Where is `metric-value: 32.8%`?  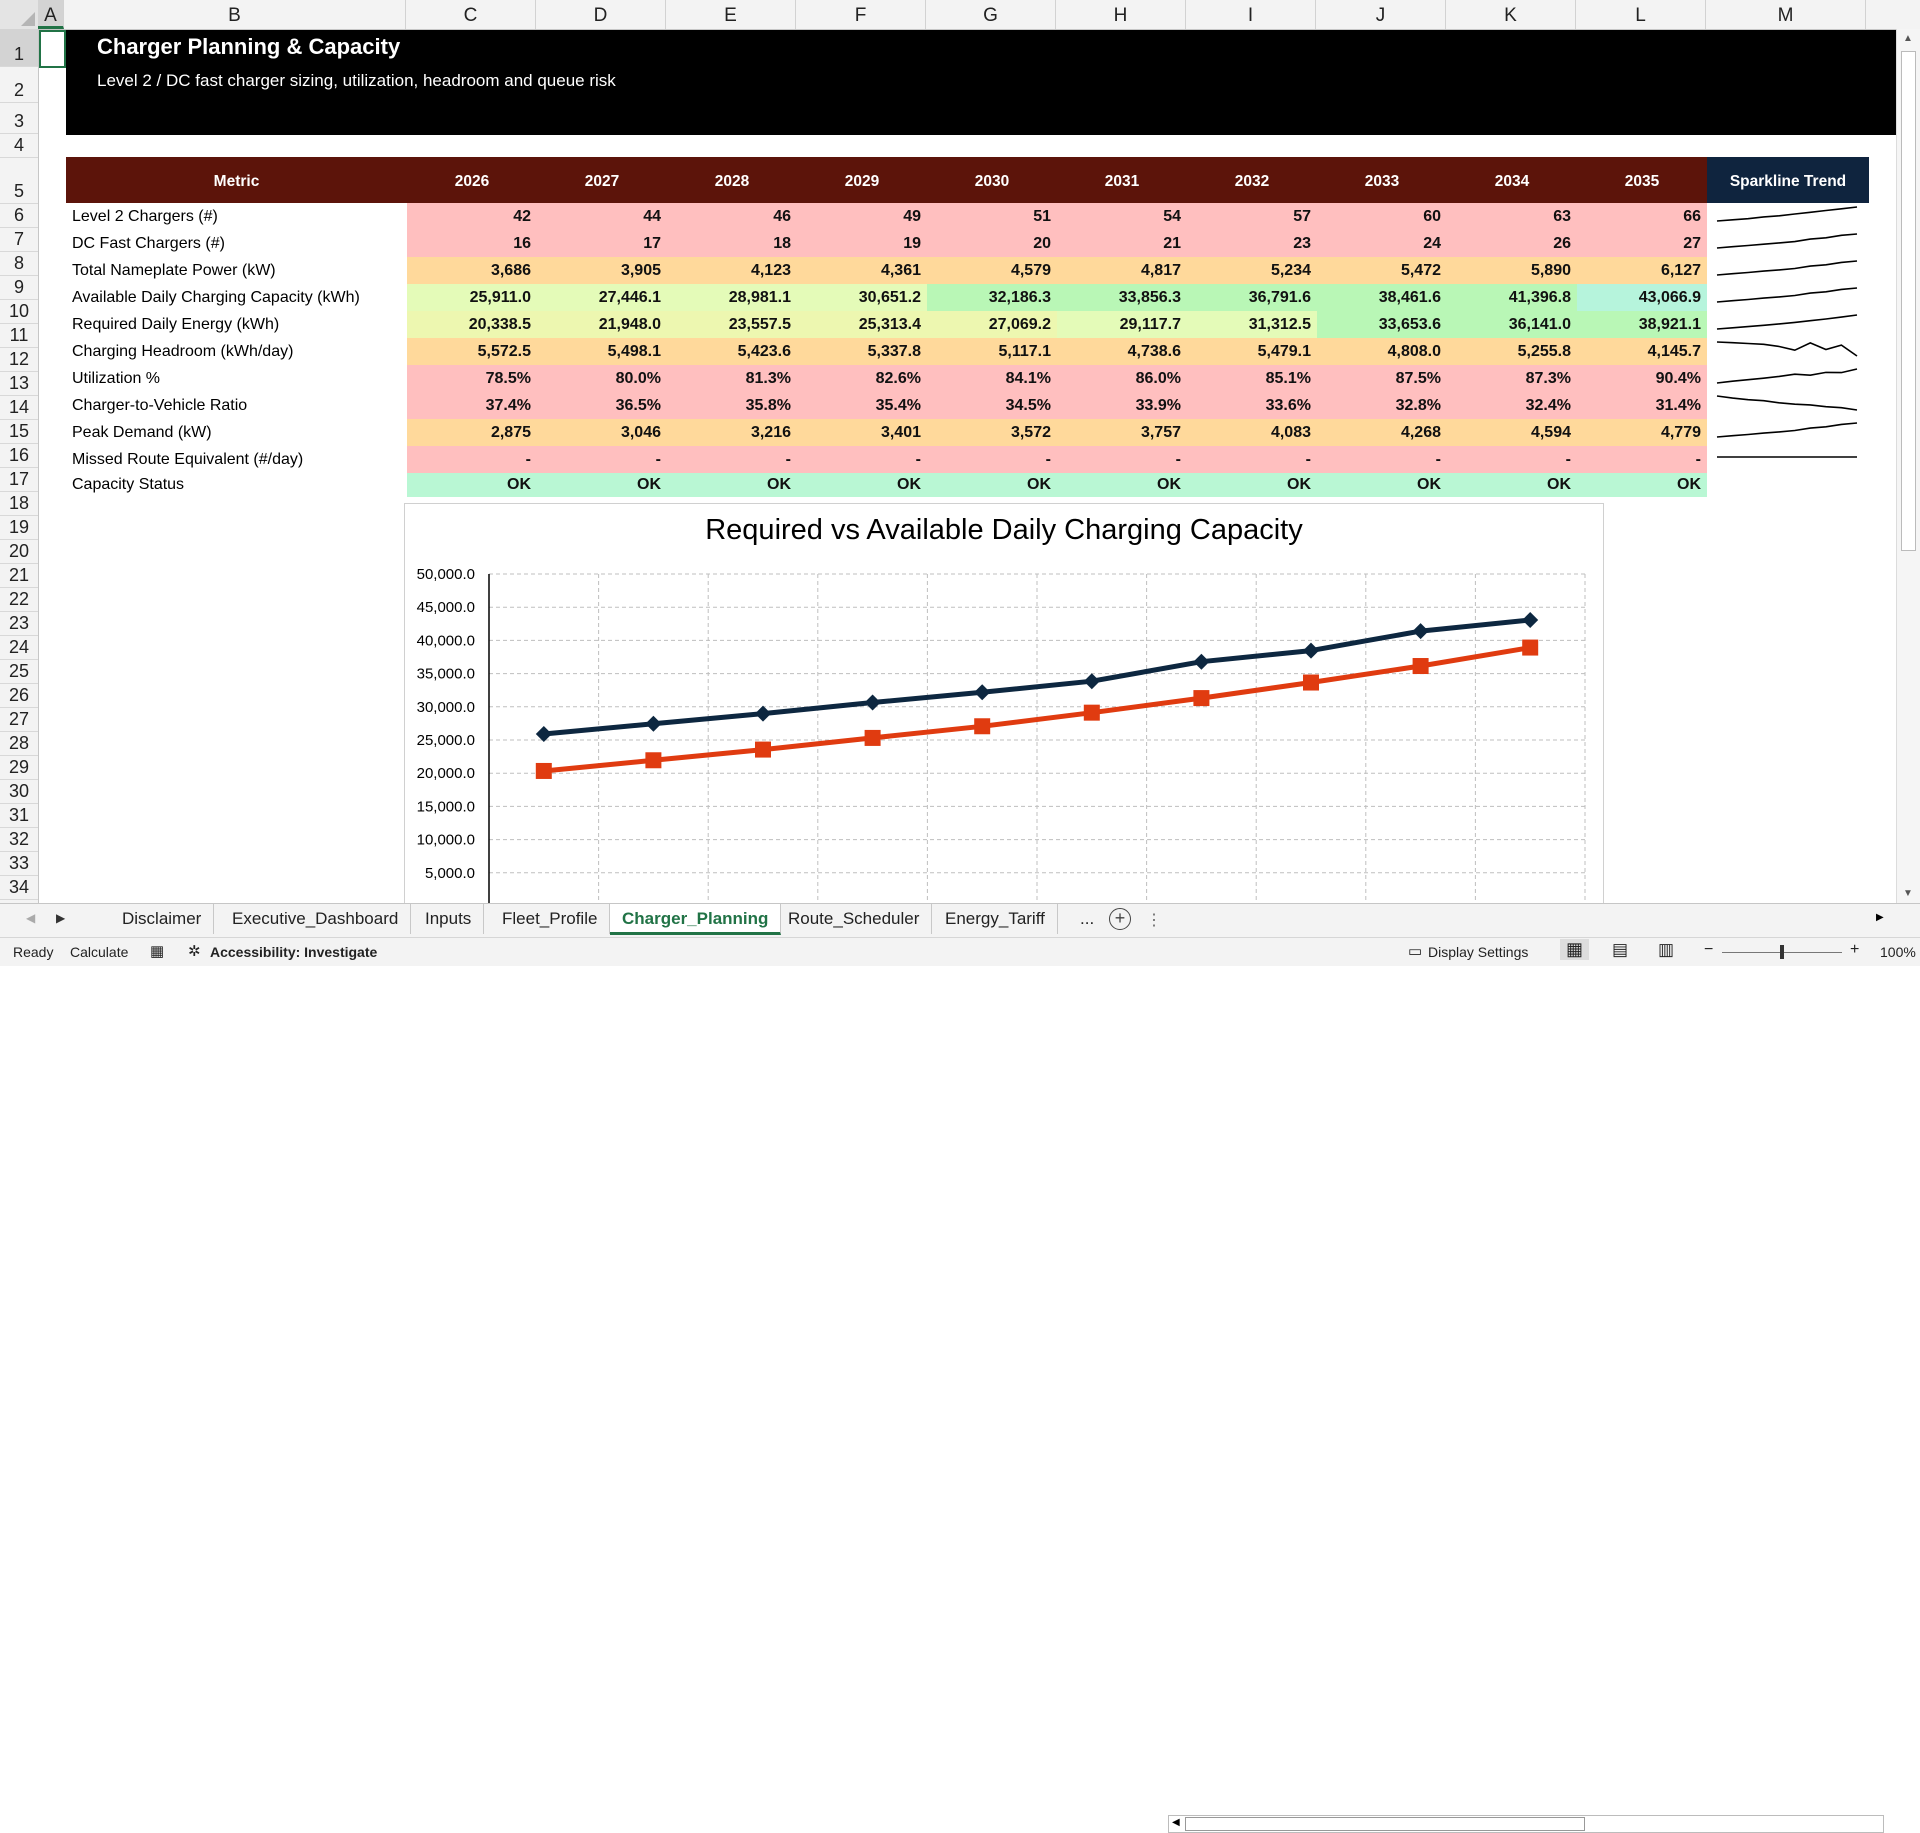 metric-value: 32.8% is located at coordinates (1382, 405).